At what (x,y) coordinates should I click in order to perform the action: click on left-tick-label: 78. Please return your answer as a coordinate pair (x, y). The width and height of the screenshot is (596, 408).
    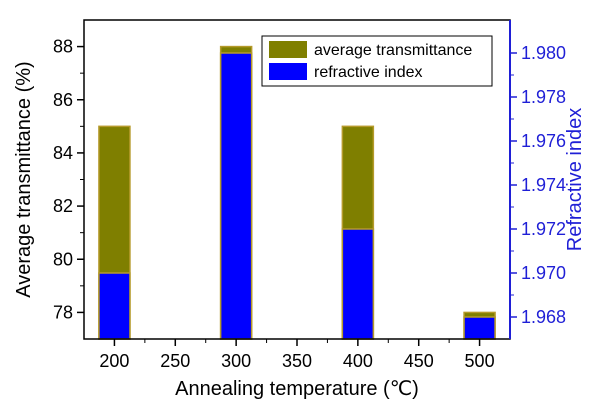
    Looking at the image, I should click on (63, 312).